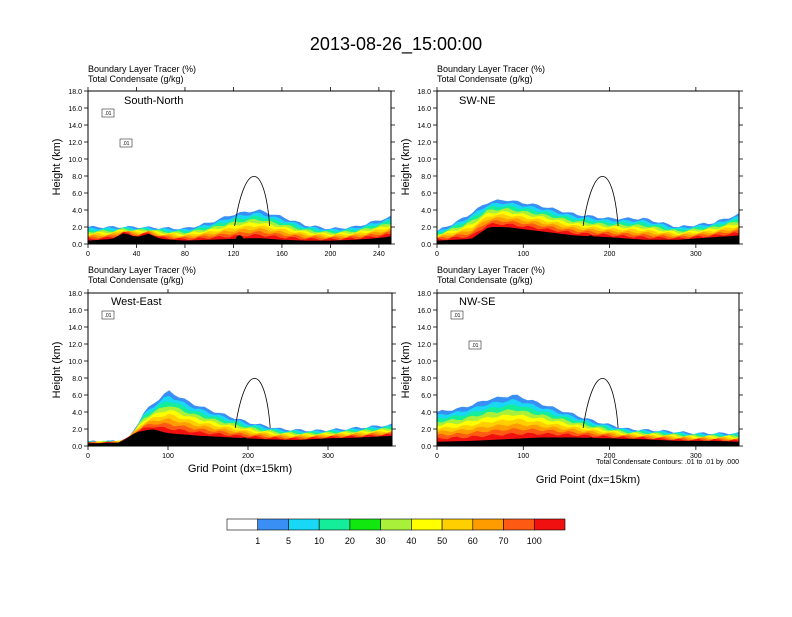 The image size is (792, 617). What do you see at coordinates (257, 541) in the screenshot?
I see `colorbar-label: 1` at bounding box center [257, 541].